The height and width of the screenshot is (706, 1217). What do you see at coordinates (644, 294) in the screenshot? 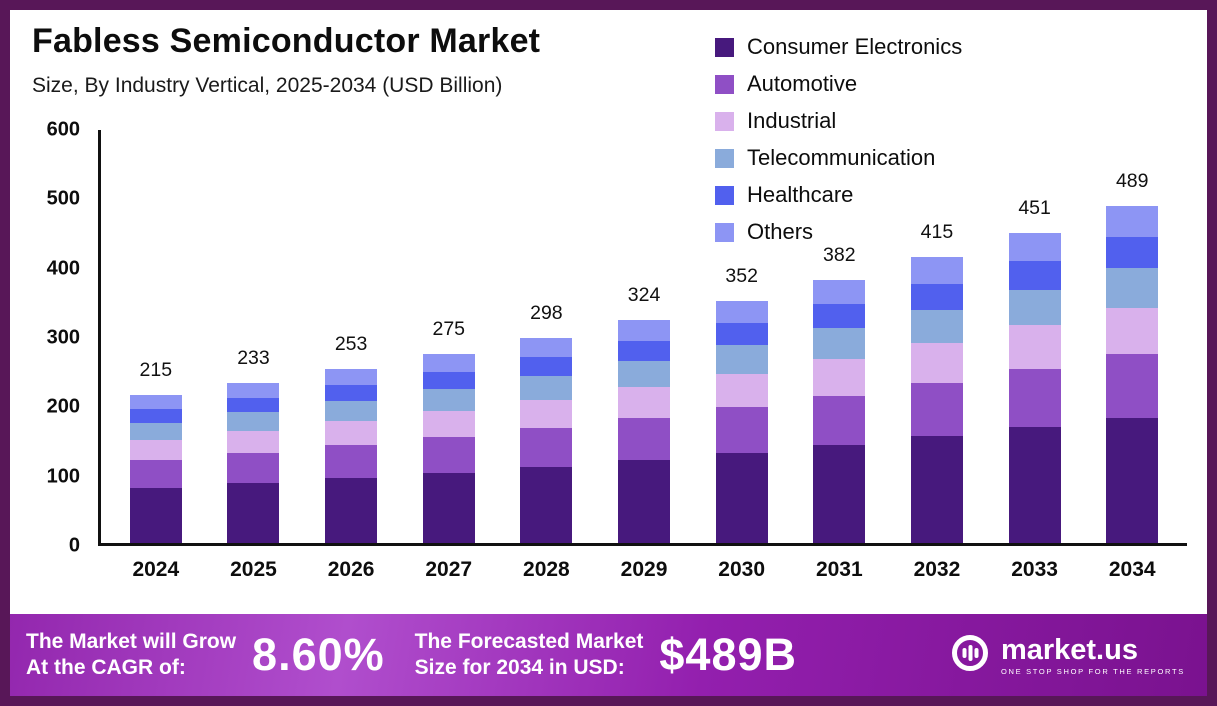
I see `bar-total-label: 324` at bounding box center [644, 294].